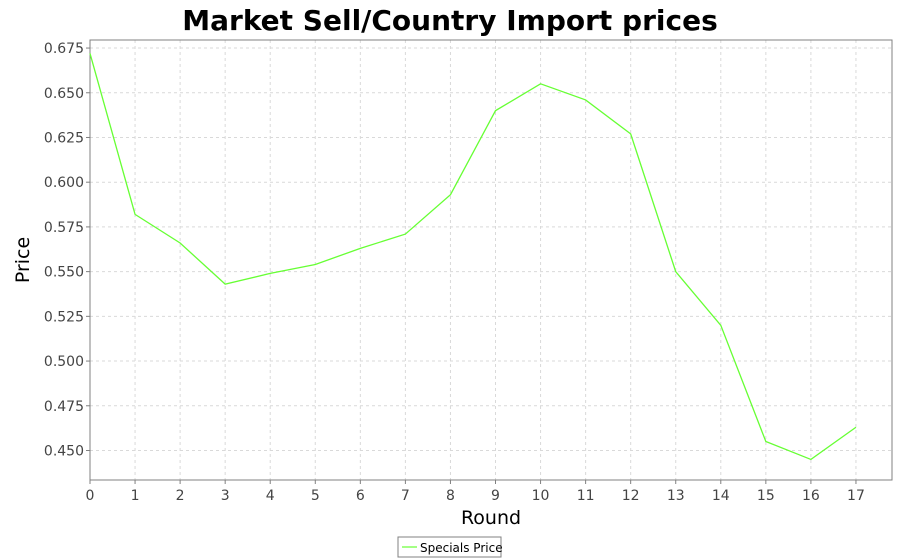  What do you see at coordinates (450, 496) in the screenshot?
I see `x-tick-label: 8` at bounding box center [450, 496].